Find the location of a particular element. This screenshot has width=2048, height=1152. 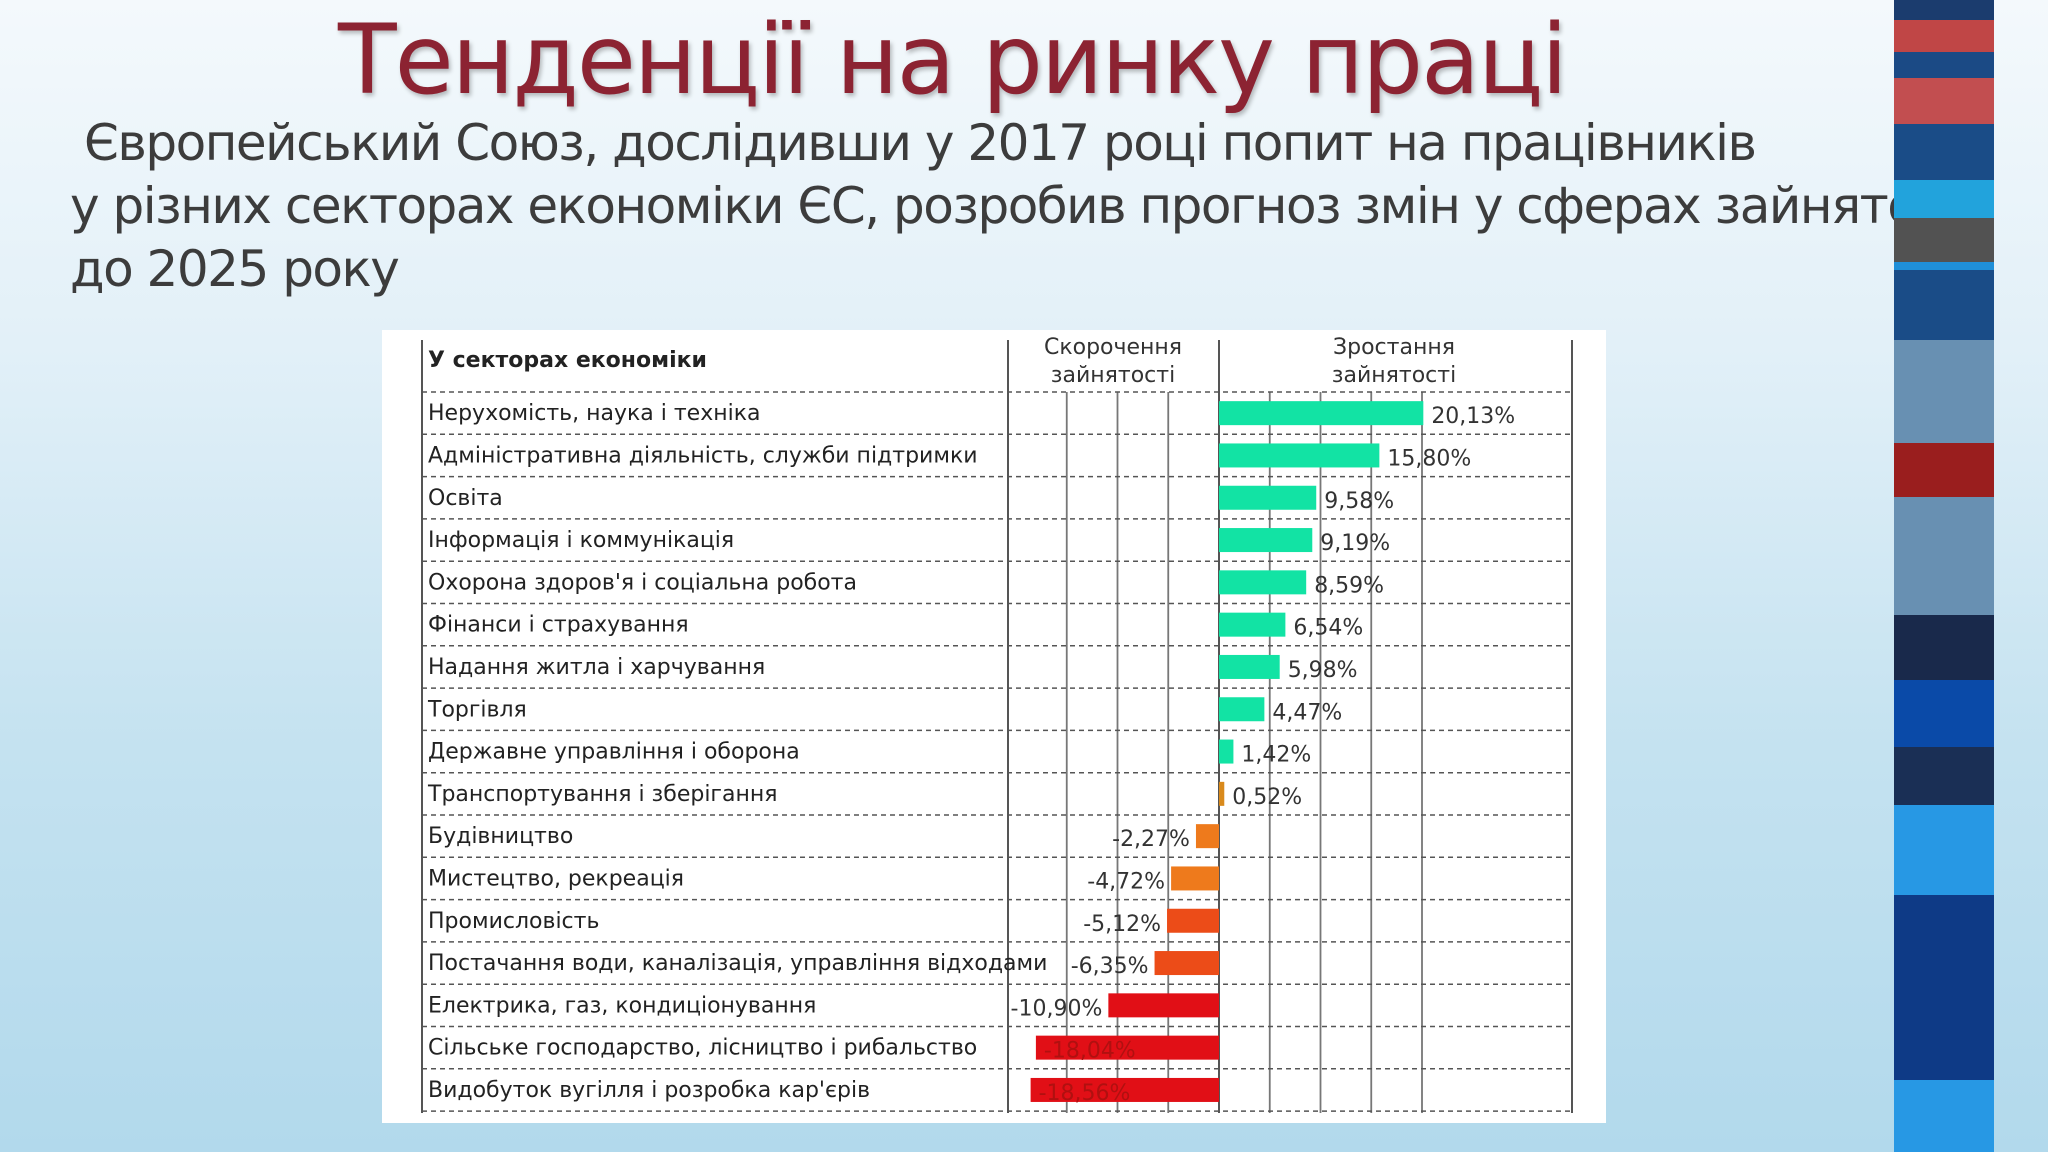

chart-category-label: Охорона здоров'я і соціальна робота is located at coordinates (642, 582).